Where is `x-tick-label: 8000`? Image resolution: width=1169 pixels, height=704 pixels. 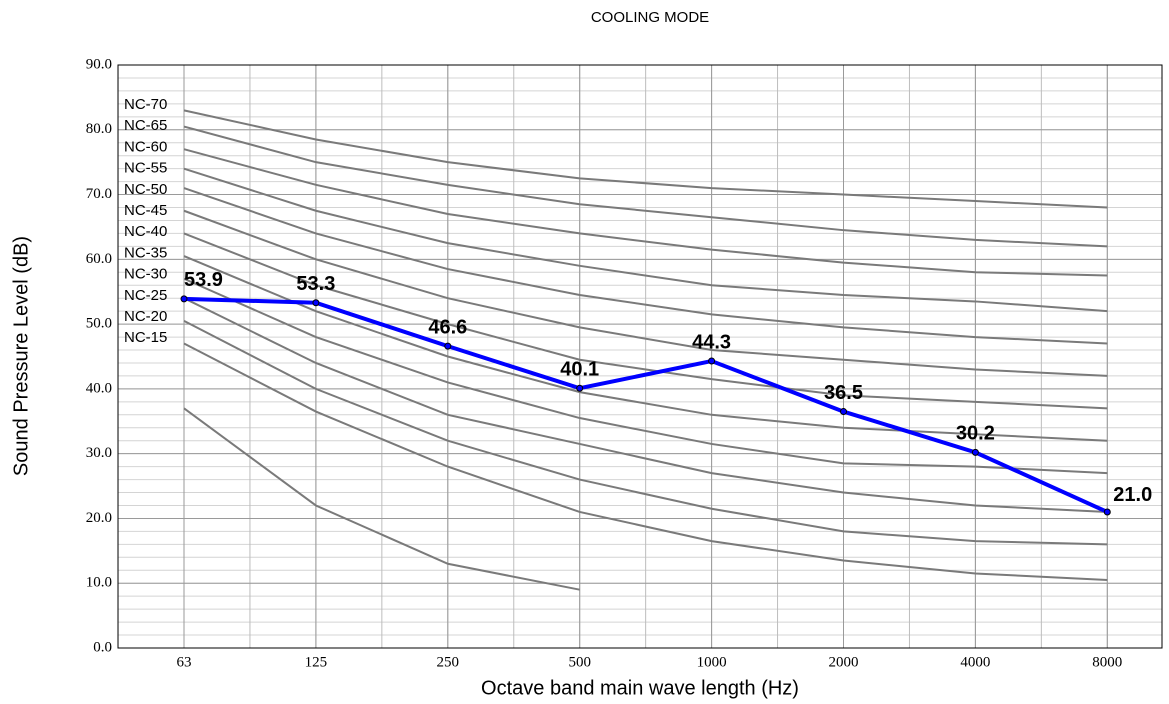
x-tick-label: 8000 is located at coordinates (1107, 662).